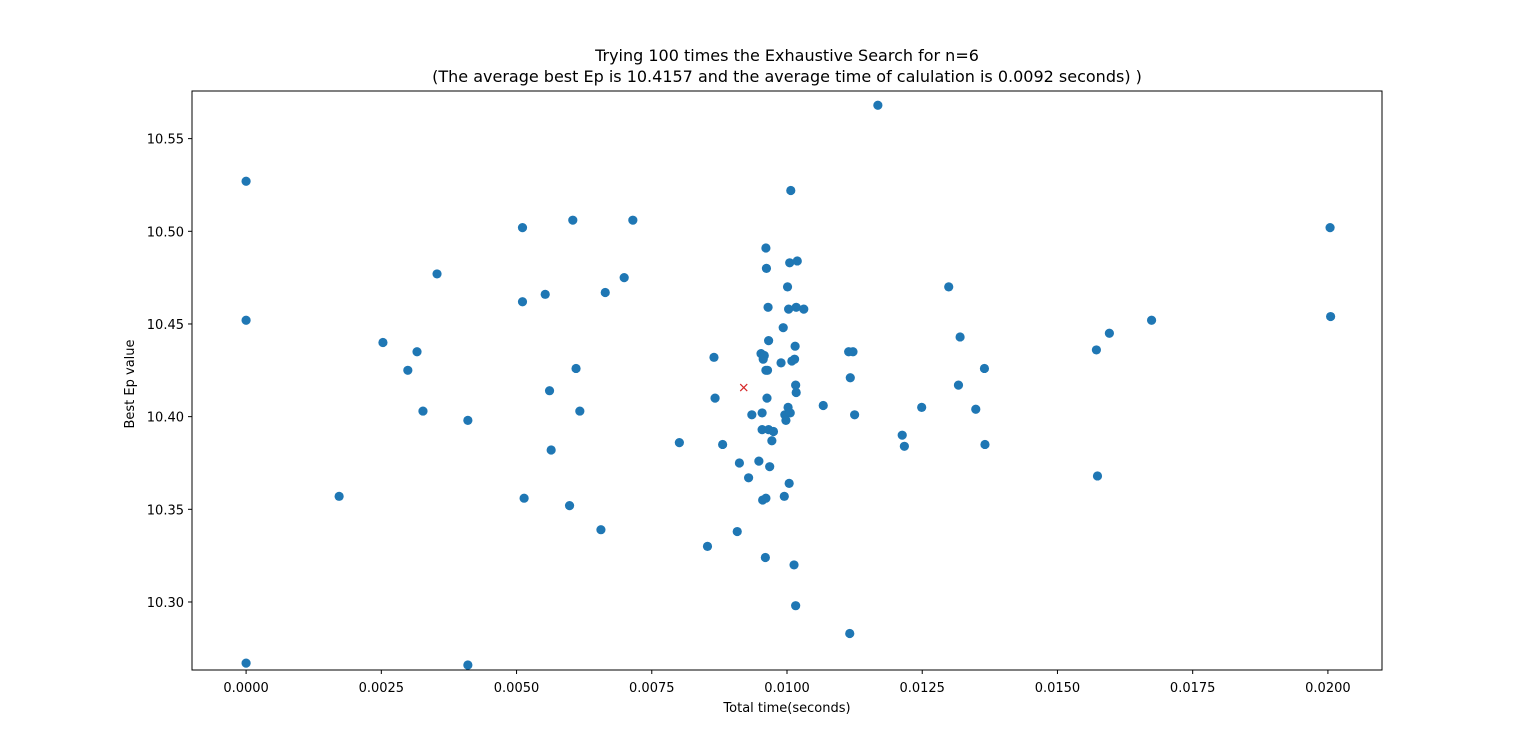 The image size is (1536, 754). What do you see at coordinates (165, 418) in the screenshot?
I see `y-tick-label: 10.40` at bounding box center [165, 418].